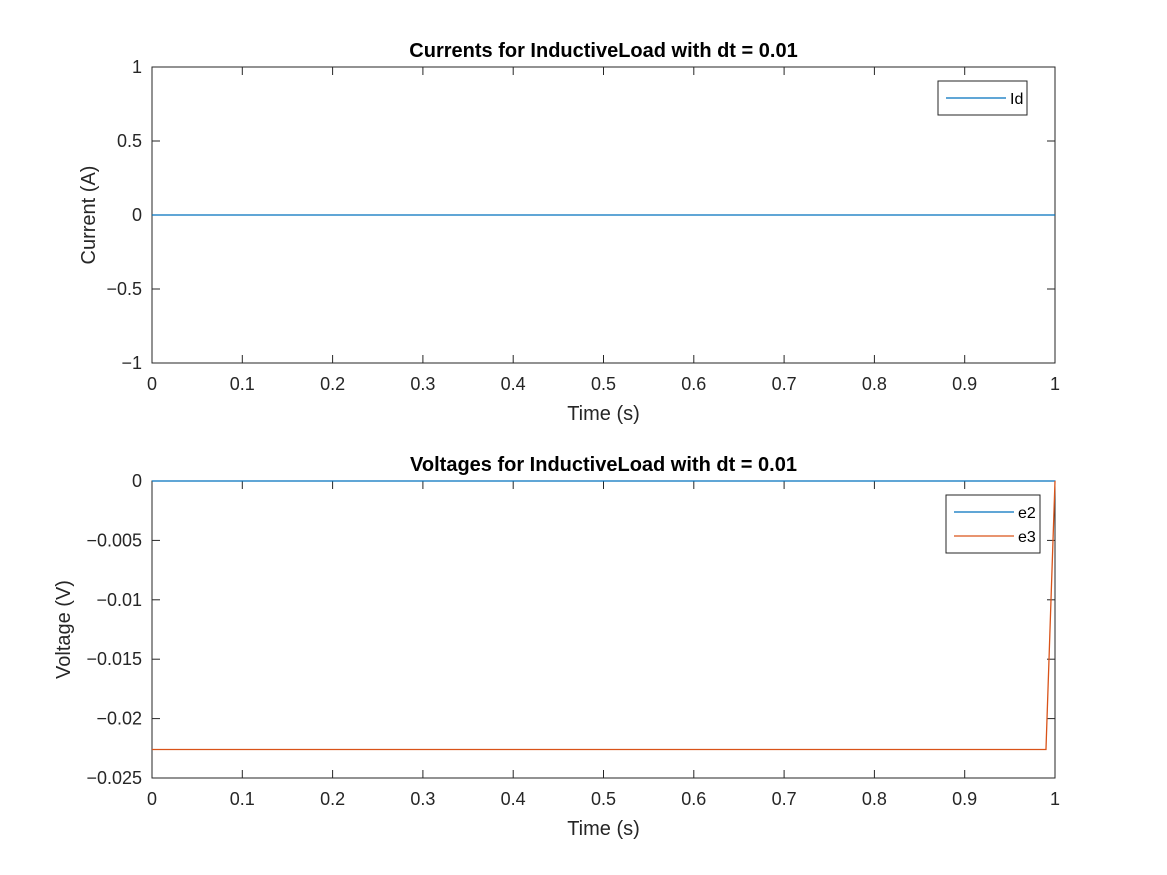  What do you see at coordinates (693, 384) in the screenshot?
I see `chart1-xtick-label: 0.6` at bounding box center [693, 384].